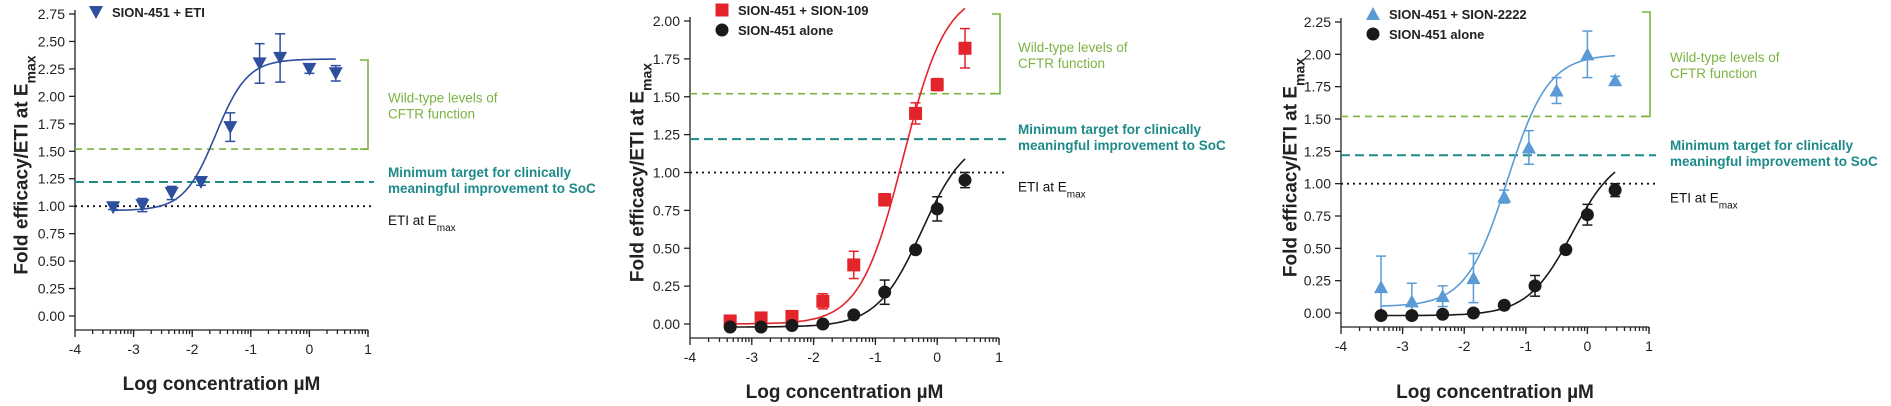  Describe the element at coordinates (51, 14) in the screenshot. I see `y-tick-label: 2.75` at that location.